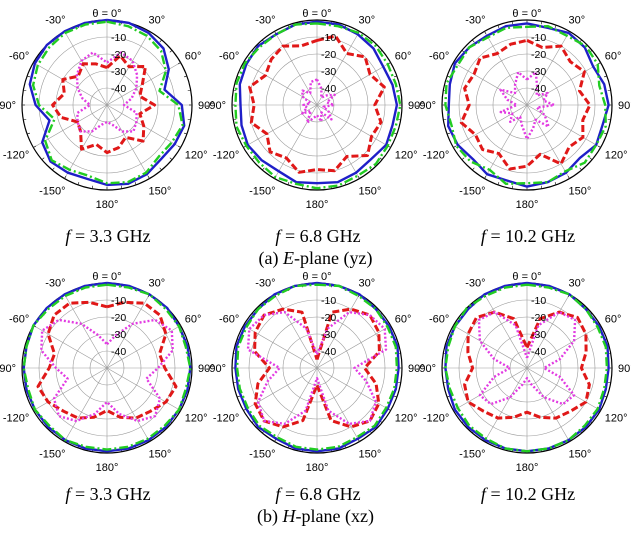  I want to click on angle-label: -120°, so click(16, 419).